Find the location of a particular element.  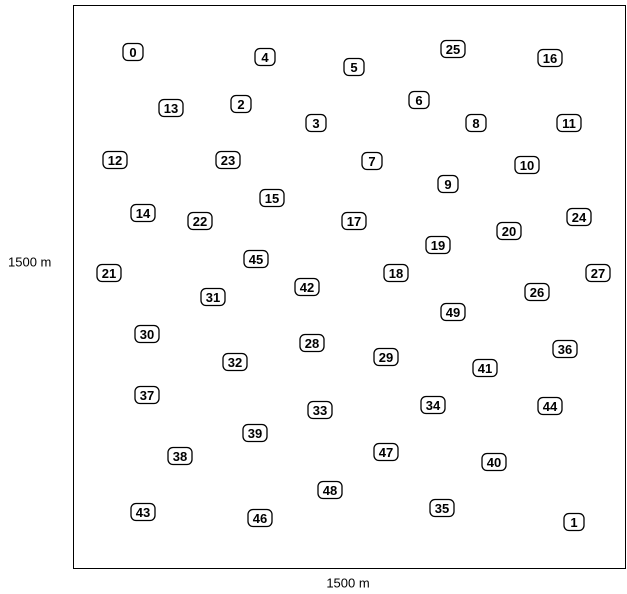

node-label: 9 is located at coordinates (447, 184).